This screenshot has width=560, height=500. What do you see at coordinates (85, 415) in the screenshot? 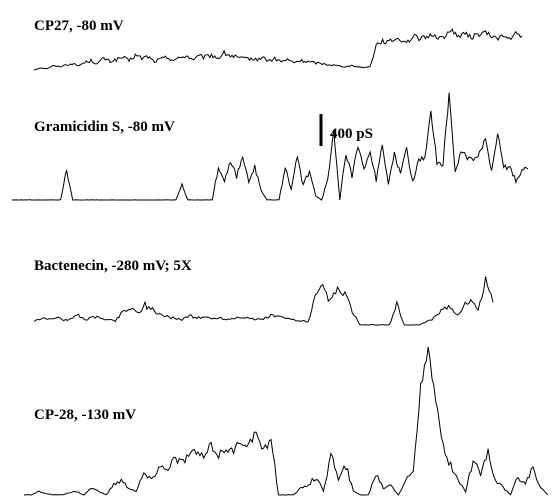
I see `trace-label-cp28: CP-28, -130 mV` at bounding box center [85, 415].